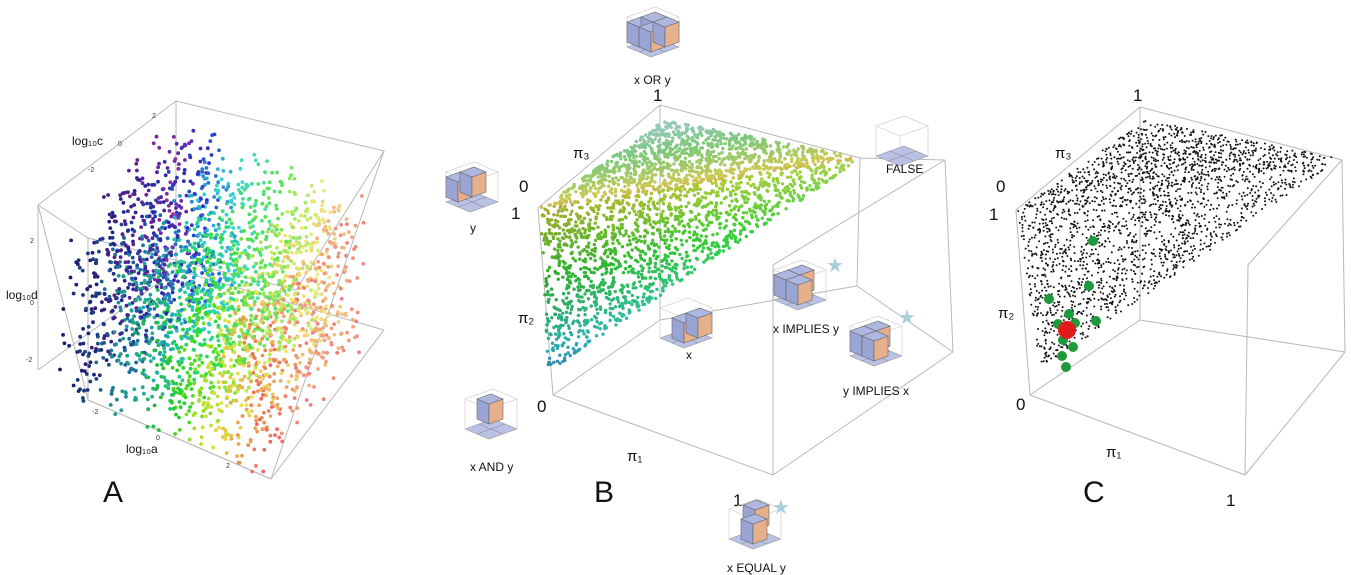 This screenshot has width=1351, height=575. I want to click on panel-c-label-one-left: 1, so click(993, 214).